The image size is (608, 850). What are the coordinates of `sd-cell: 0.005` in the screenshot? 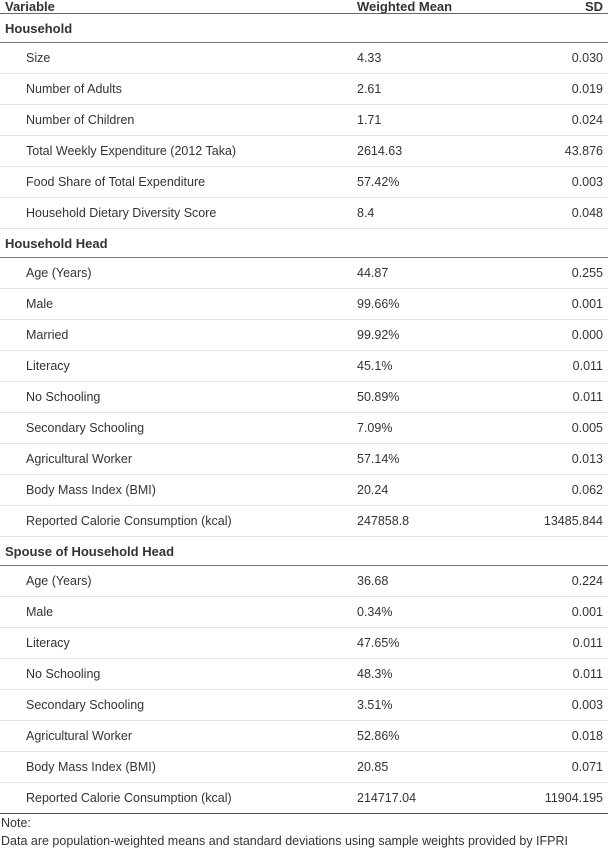 It's located at (550, 428).